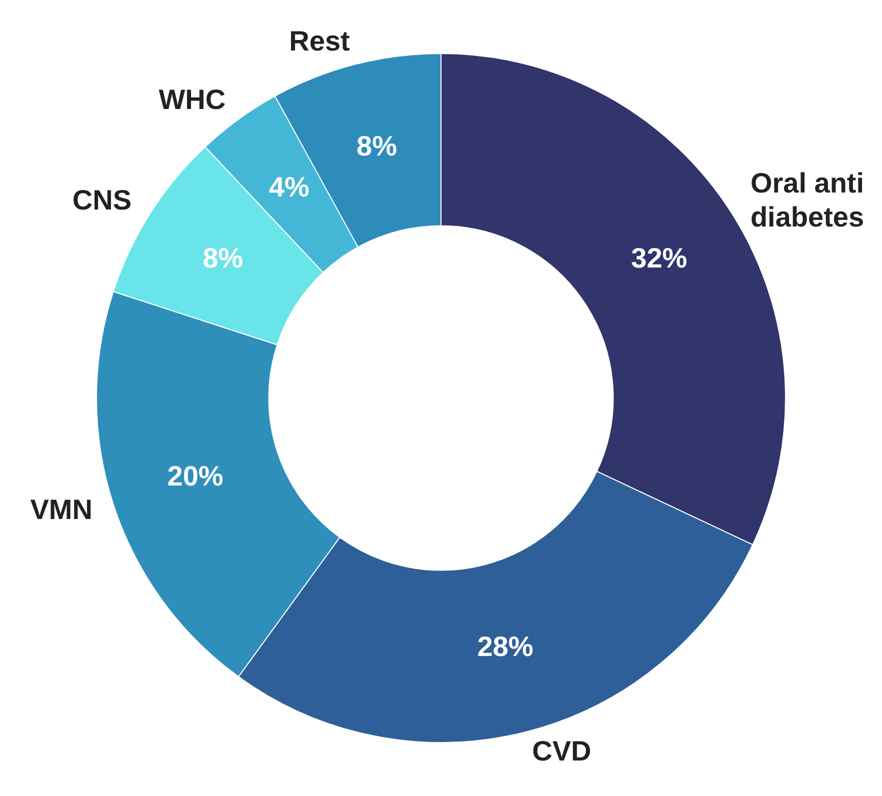 Image resolution: width=882 pixels, height=796 pixels. I want to click on slice-label: Oral anti diabetes, so click(807, 199).